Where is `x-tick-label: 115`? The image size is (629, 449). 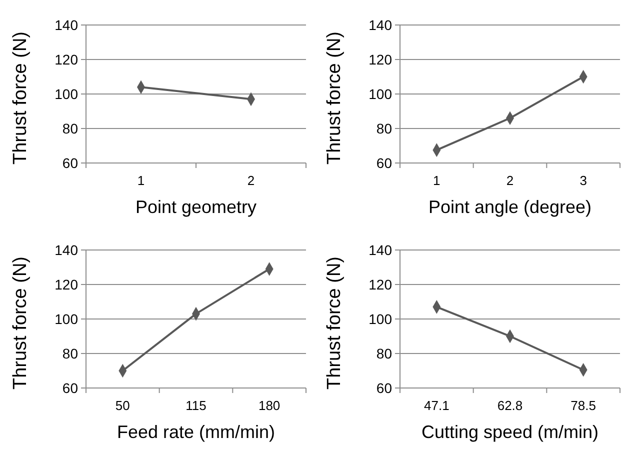 x-tick-label: 115 is located at coordinates (196, 405).